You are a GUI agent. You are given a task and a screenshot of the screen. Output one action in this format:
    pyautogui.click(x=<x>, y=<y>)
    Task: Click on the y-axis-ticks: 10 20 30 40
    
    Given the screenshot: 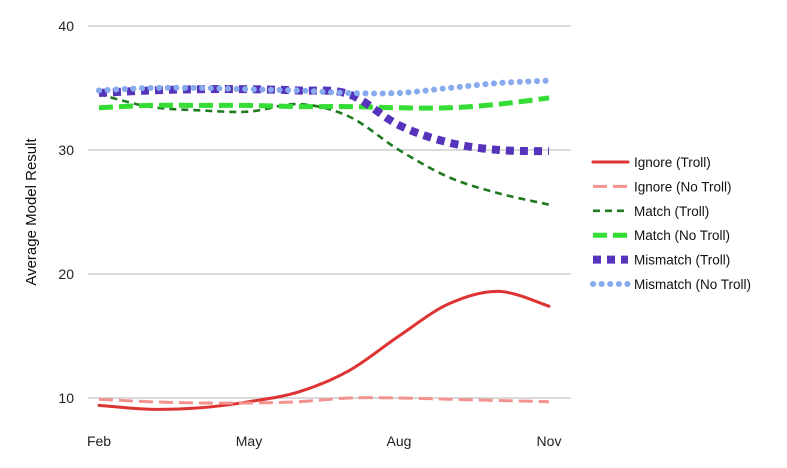 What is the action you would take?
    pyautogui.click(x=66, y=212)
    